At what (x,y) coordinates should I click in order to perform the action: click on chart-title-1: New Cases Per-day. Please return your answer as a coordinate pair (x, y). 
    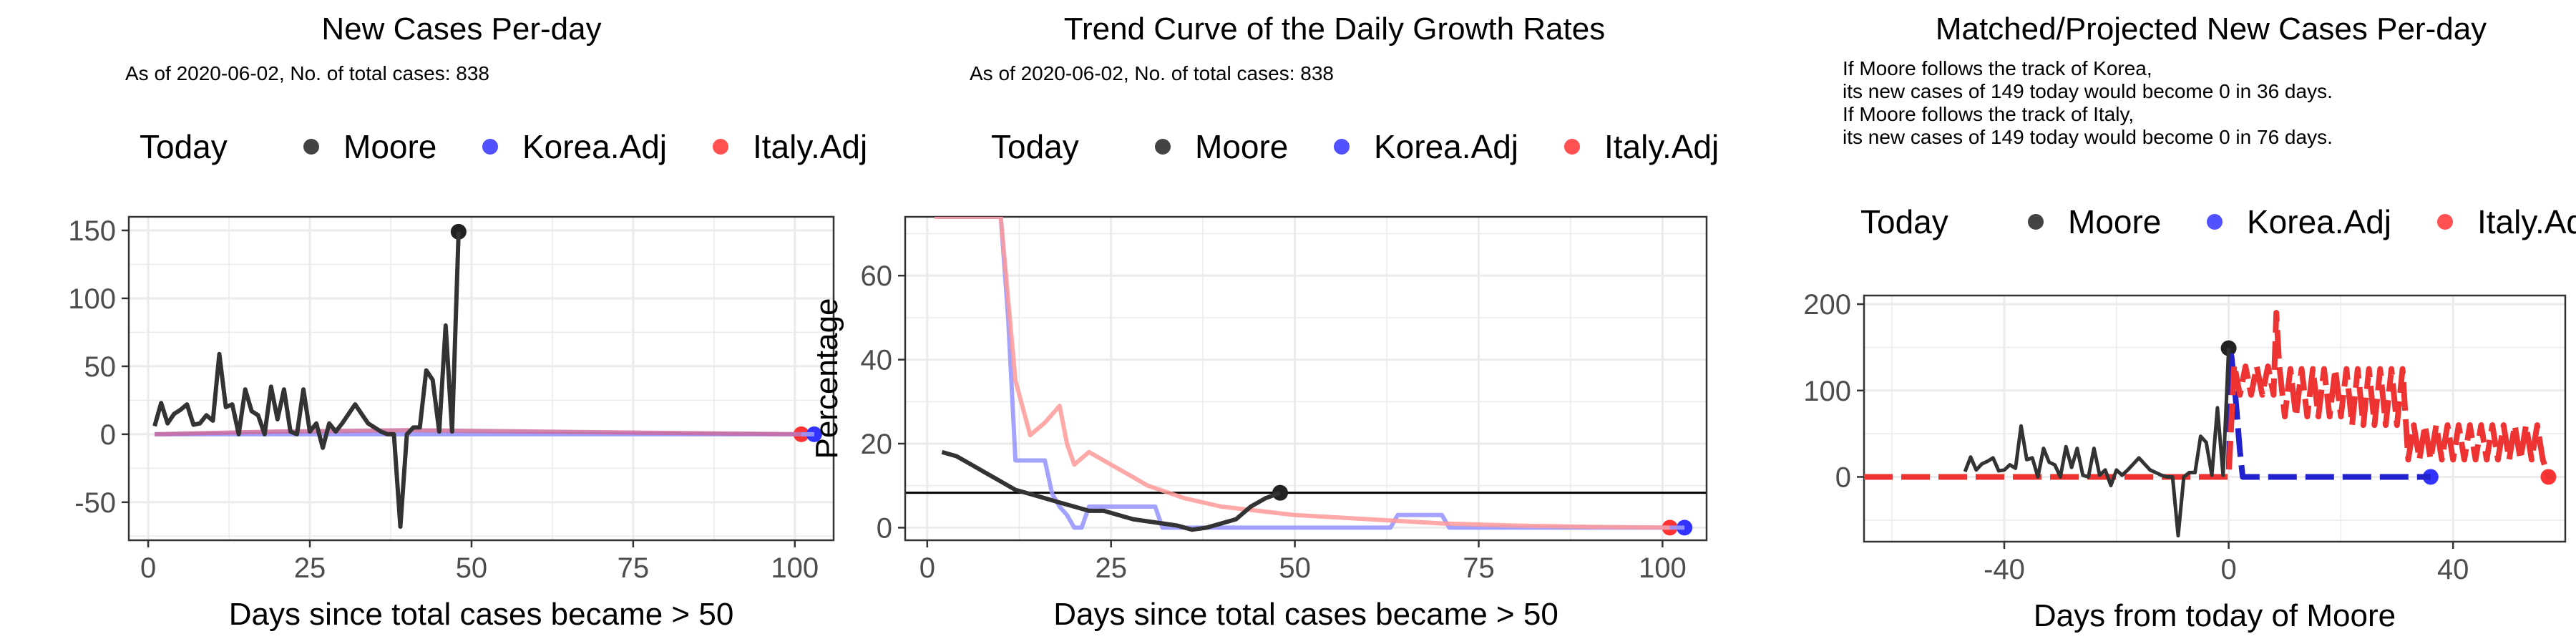
    Looking at the image, I should click on (461, 29).